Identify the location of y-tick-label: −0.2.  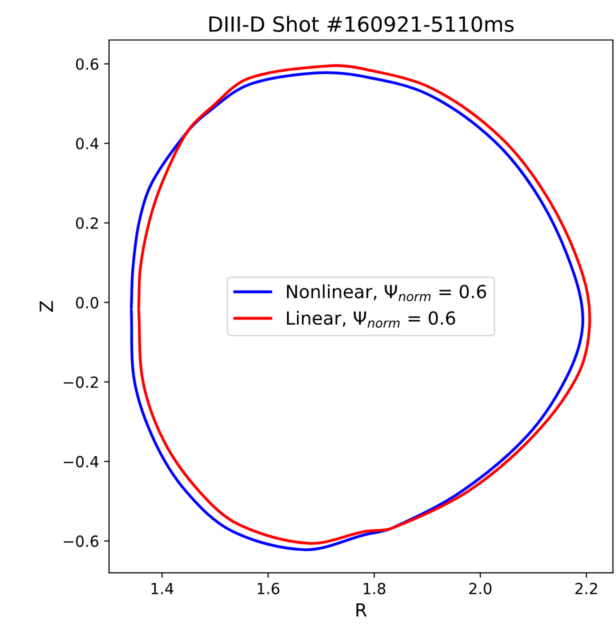
(81, 382).